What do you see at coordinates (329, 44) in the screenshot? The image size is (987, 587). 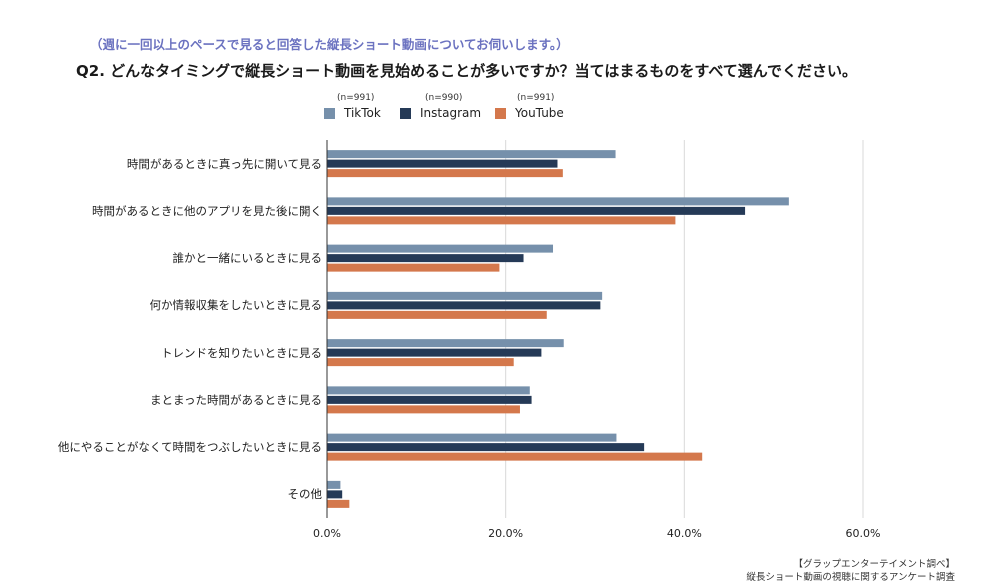 I see `chart-subtitle: （週に一回以上のペースで見ると回答した縦長ショート動画についてお伺いします。）` at bounding box center [329, 44].